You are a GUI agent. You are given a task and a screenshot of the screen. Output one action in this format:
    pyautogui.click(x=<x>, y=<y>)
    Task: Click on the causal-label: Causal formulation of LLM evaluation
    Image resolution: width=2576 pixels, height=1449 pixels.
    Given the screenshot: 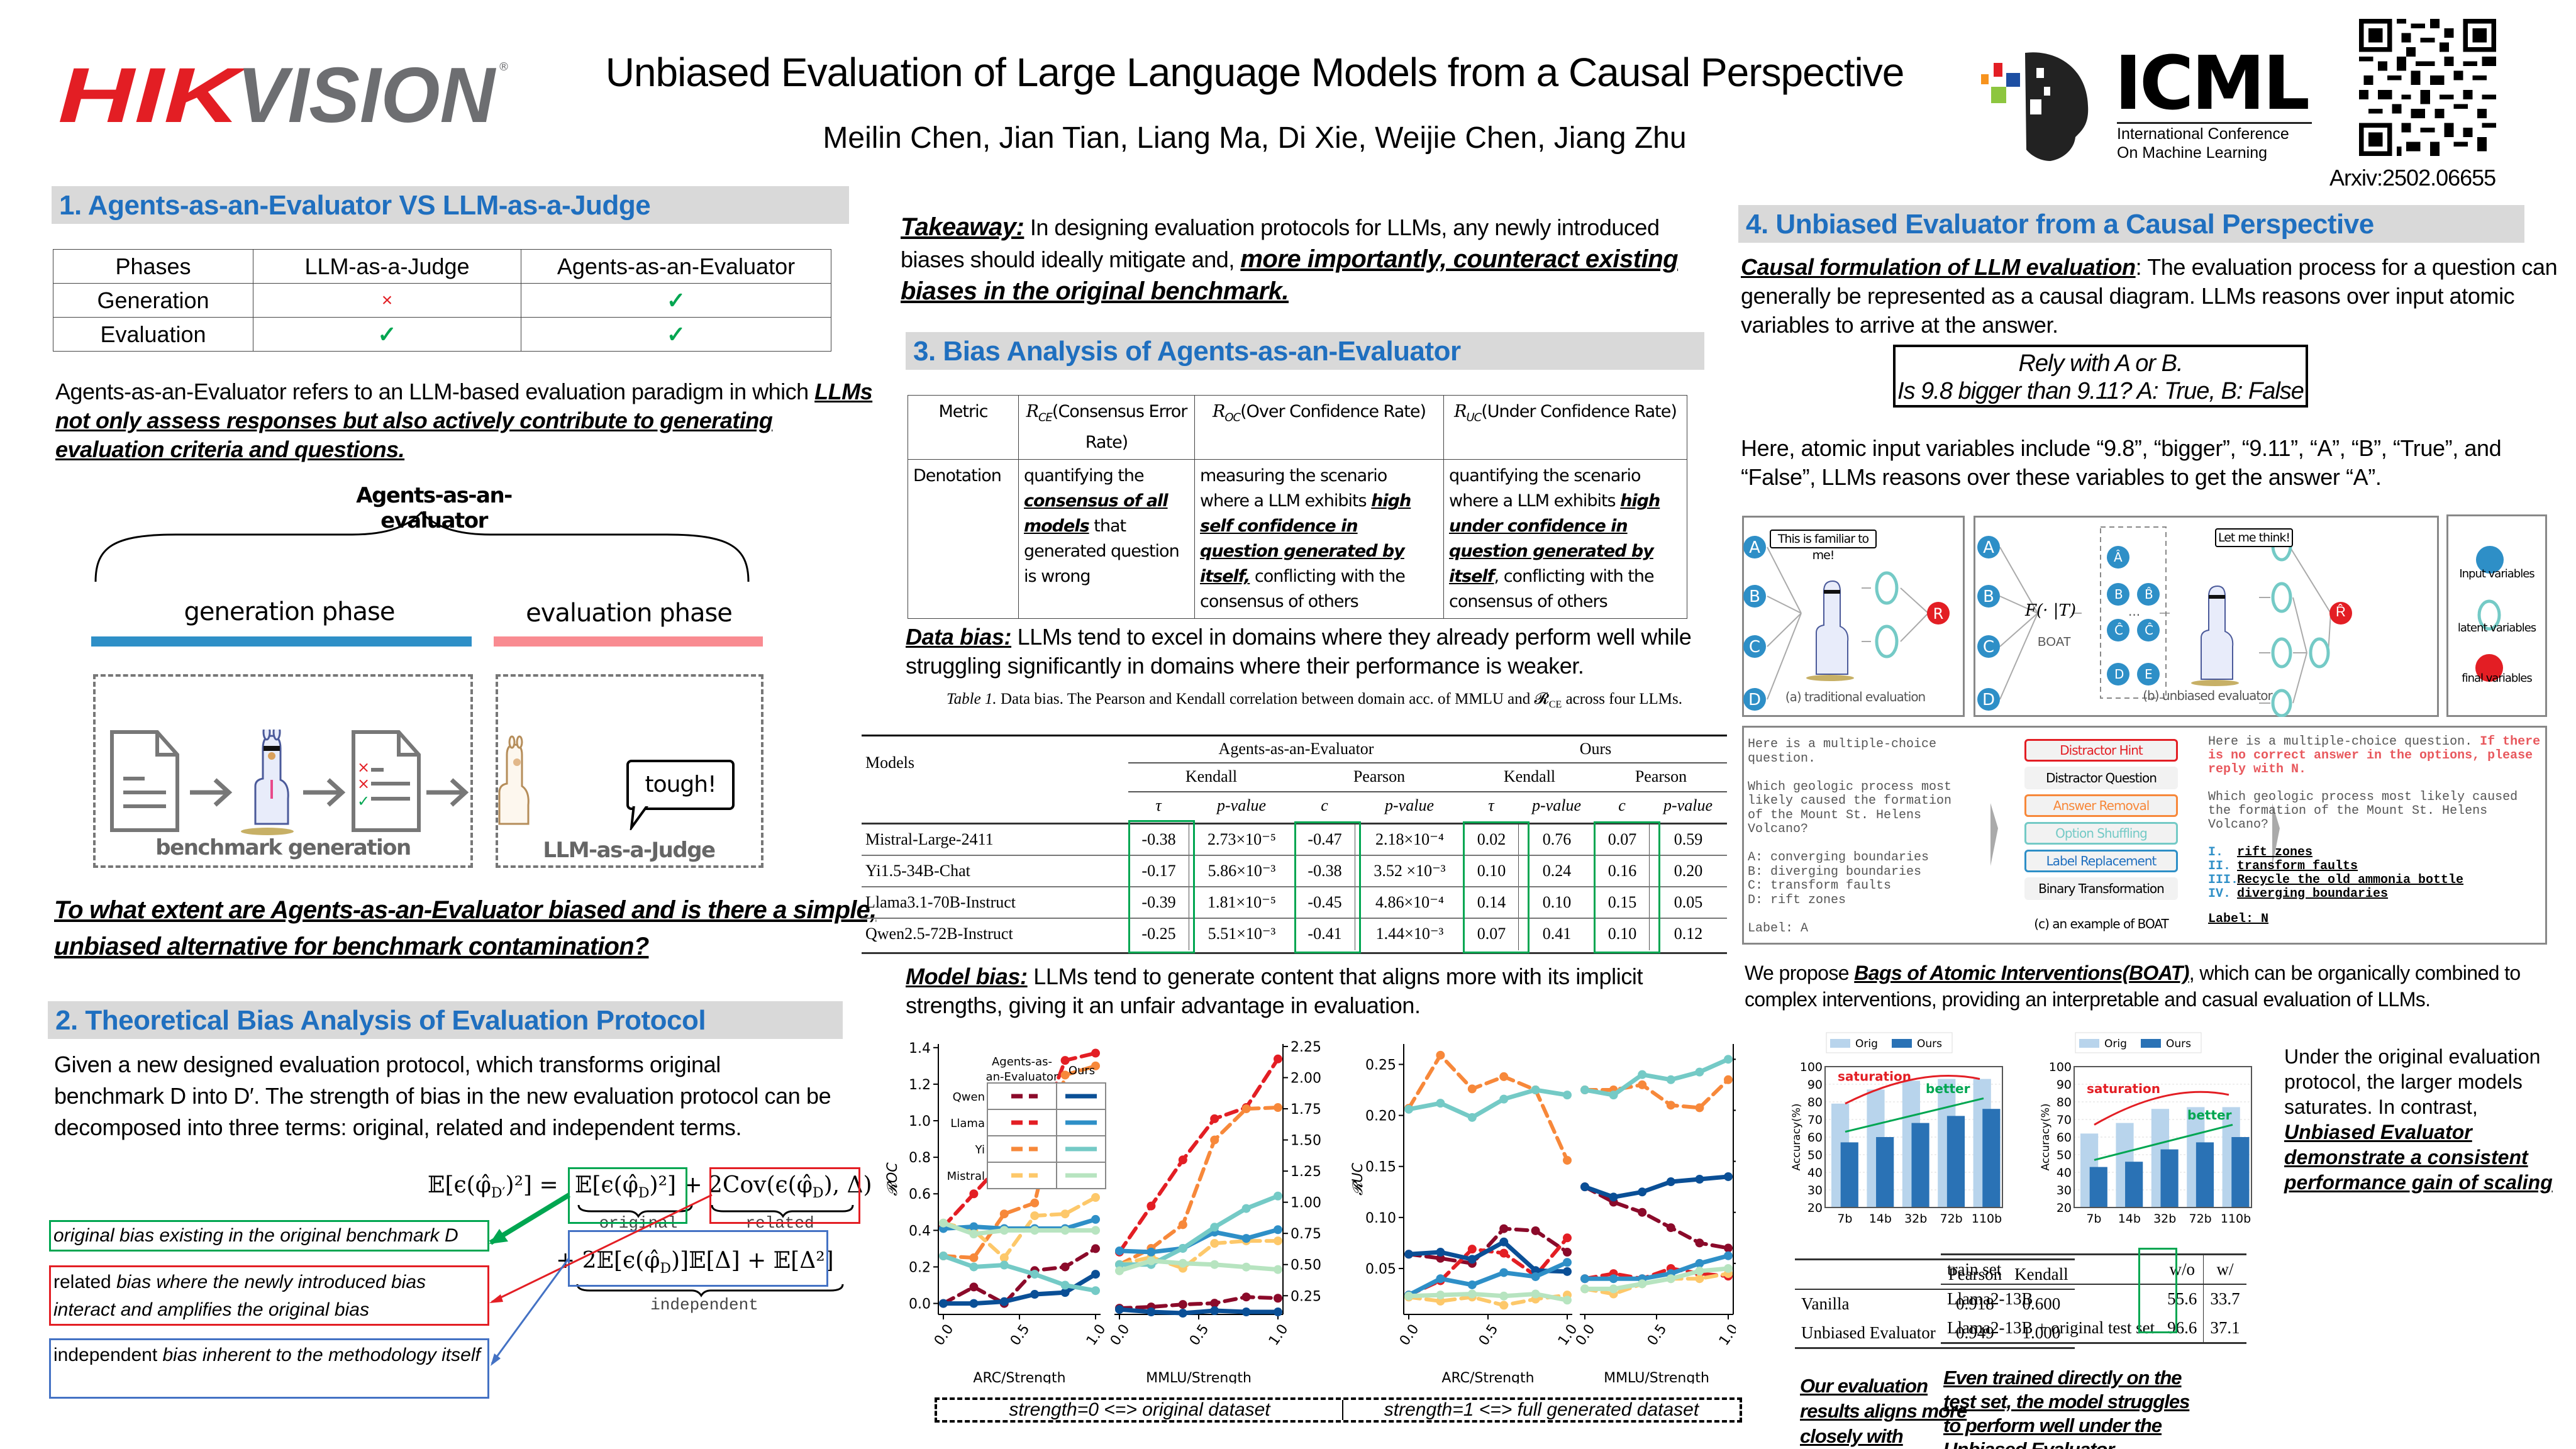 What is the action you would take?
    pyautogui.click(x=1938, y=267)
    